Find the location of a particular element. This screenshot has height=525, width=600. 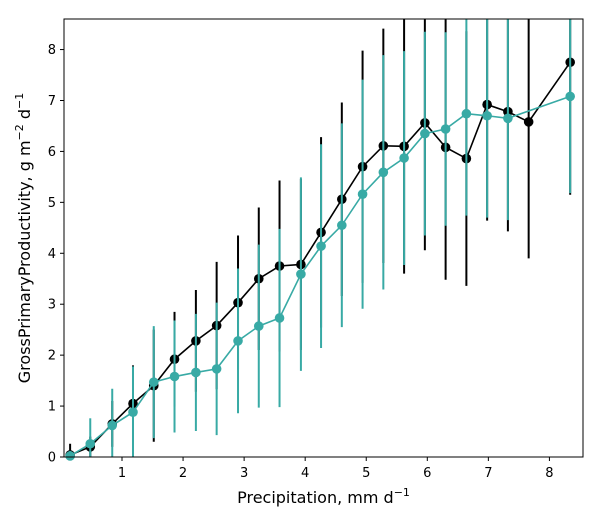

y-tick-label: 5 is located at coordinates (52, 203).